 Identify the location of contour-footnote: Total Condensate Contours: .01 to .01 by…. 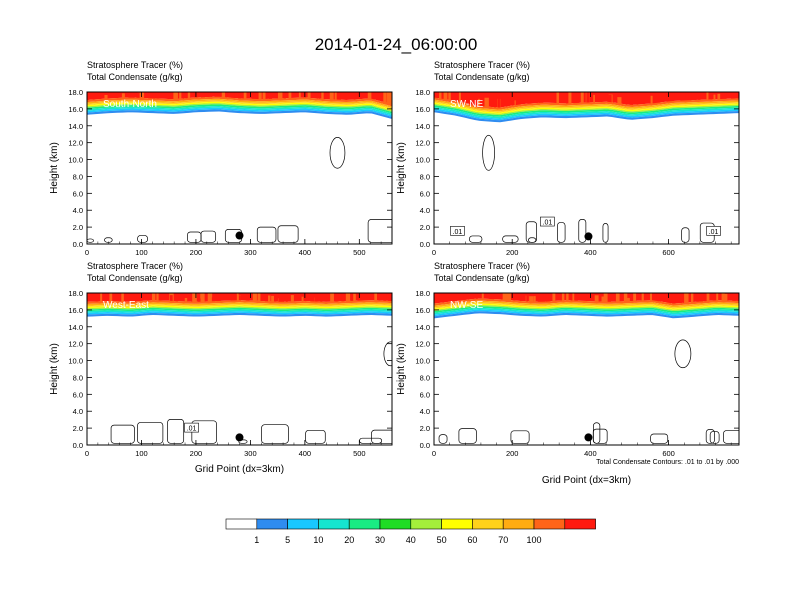
(667, 462).